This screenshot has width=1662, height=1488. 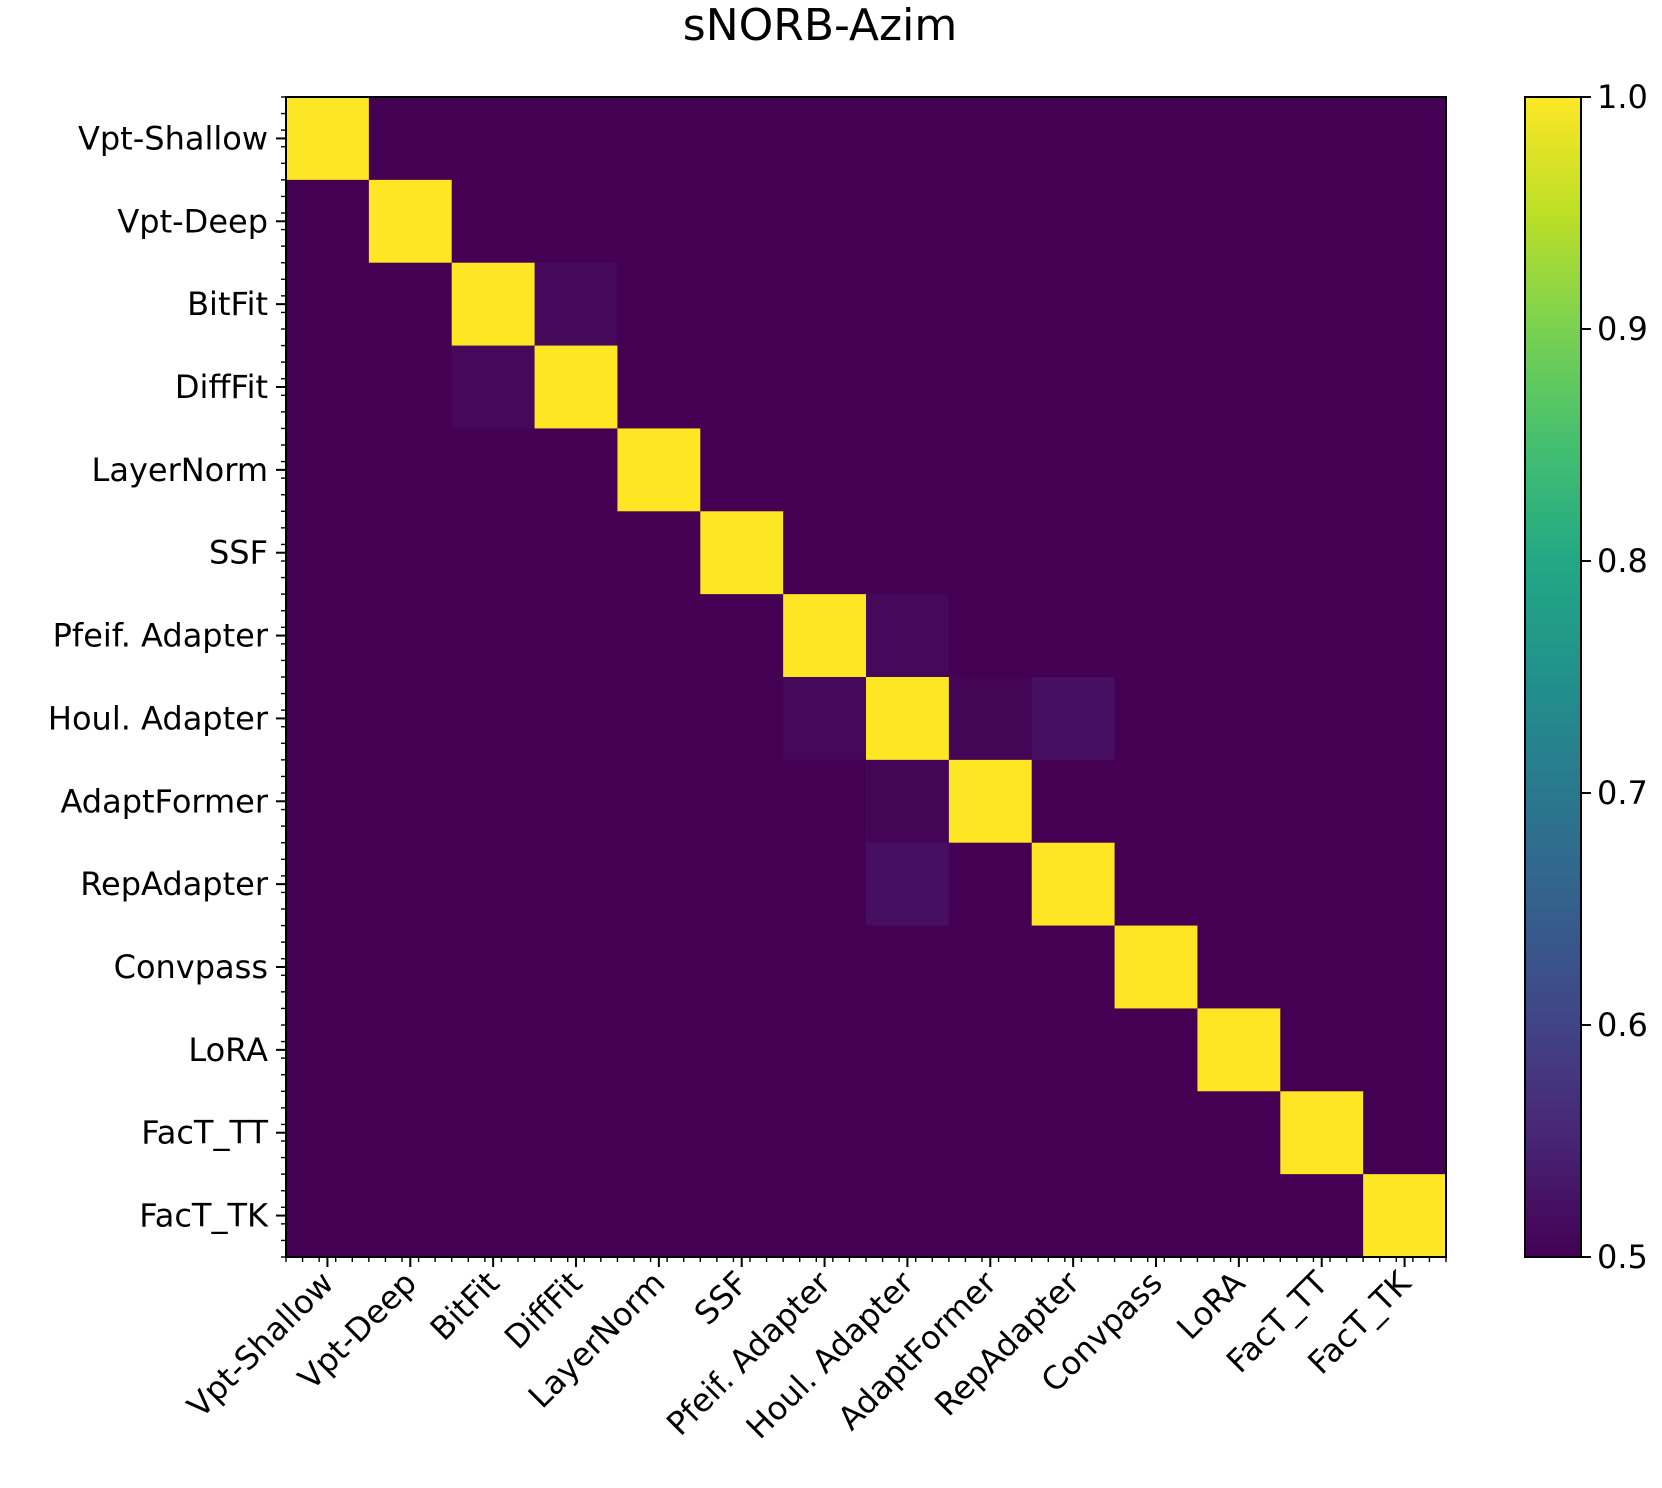 I want to click on y-tick-label: FacT_TT, so click(x=204, y=1133).